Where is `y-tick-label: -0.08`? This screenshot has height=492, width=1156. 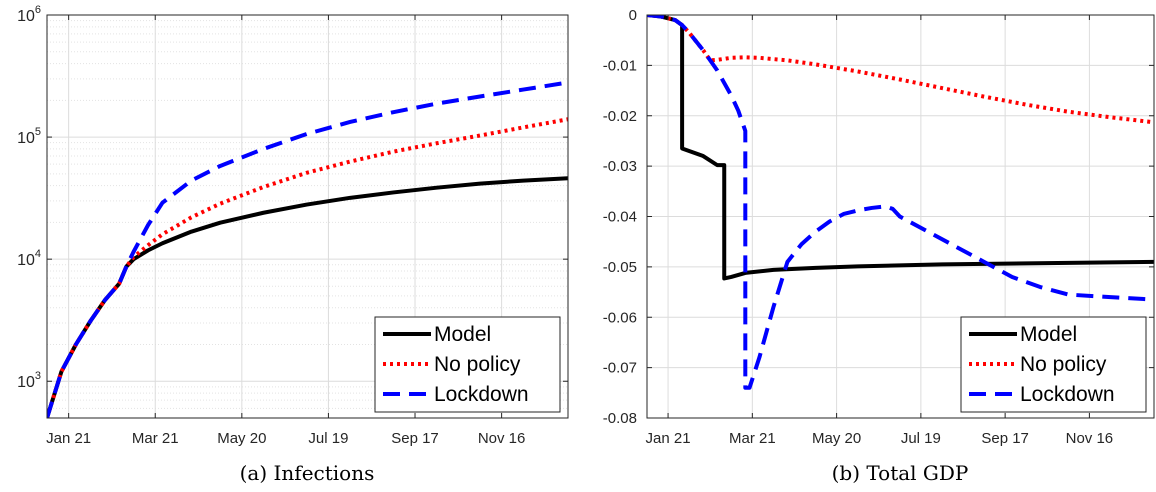
y-tick-label: -0.08 is located at coordinates (620, 418).